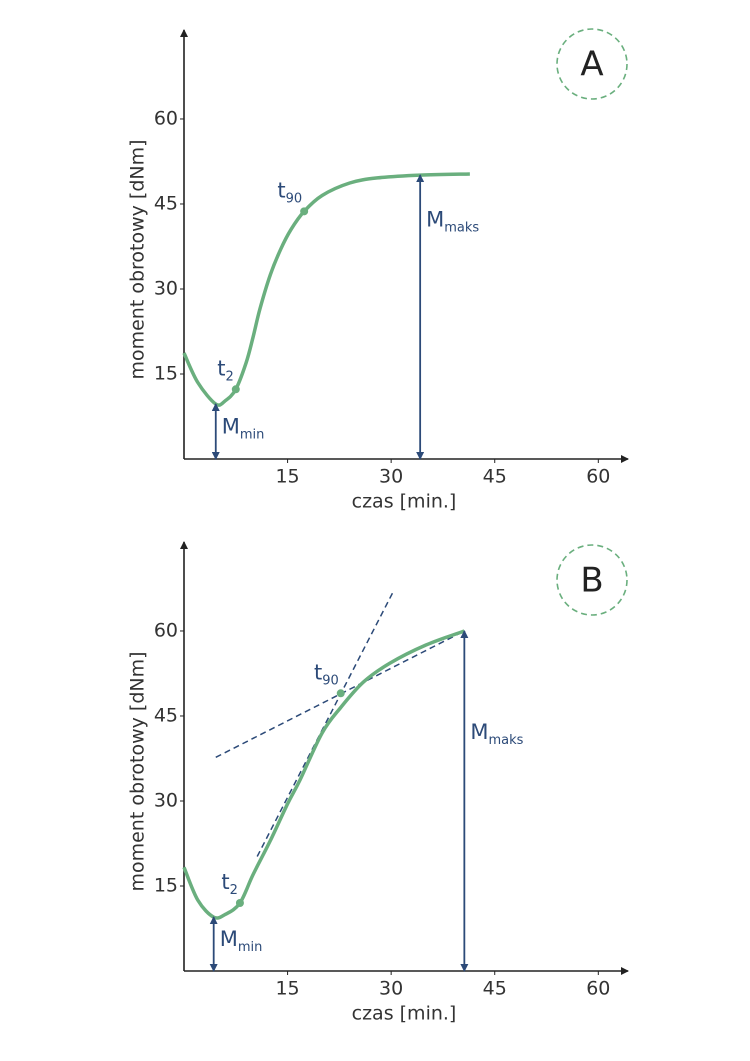  I want to click on curve, so click(326, 289).